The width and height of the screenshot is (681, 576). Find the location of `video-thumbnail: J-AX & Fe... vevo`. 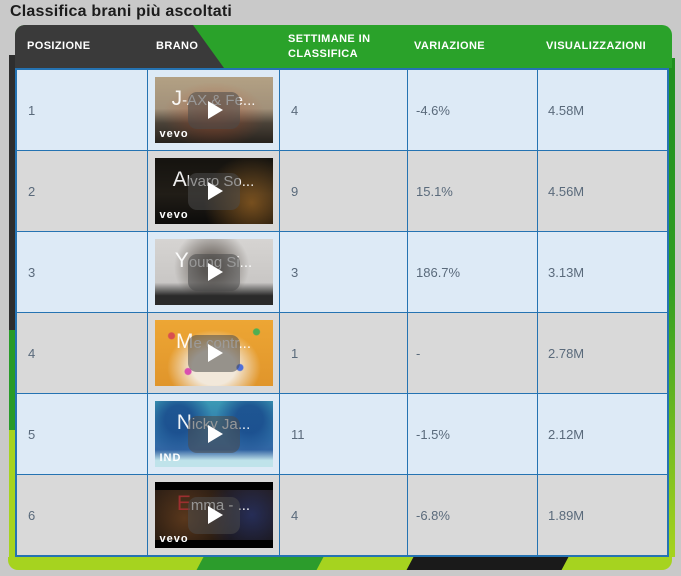

video-thumbnail: J-AX & Fe... vevo is located at coordinates (213, 110).